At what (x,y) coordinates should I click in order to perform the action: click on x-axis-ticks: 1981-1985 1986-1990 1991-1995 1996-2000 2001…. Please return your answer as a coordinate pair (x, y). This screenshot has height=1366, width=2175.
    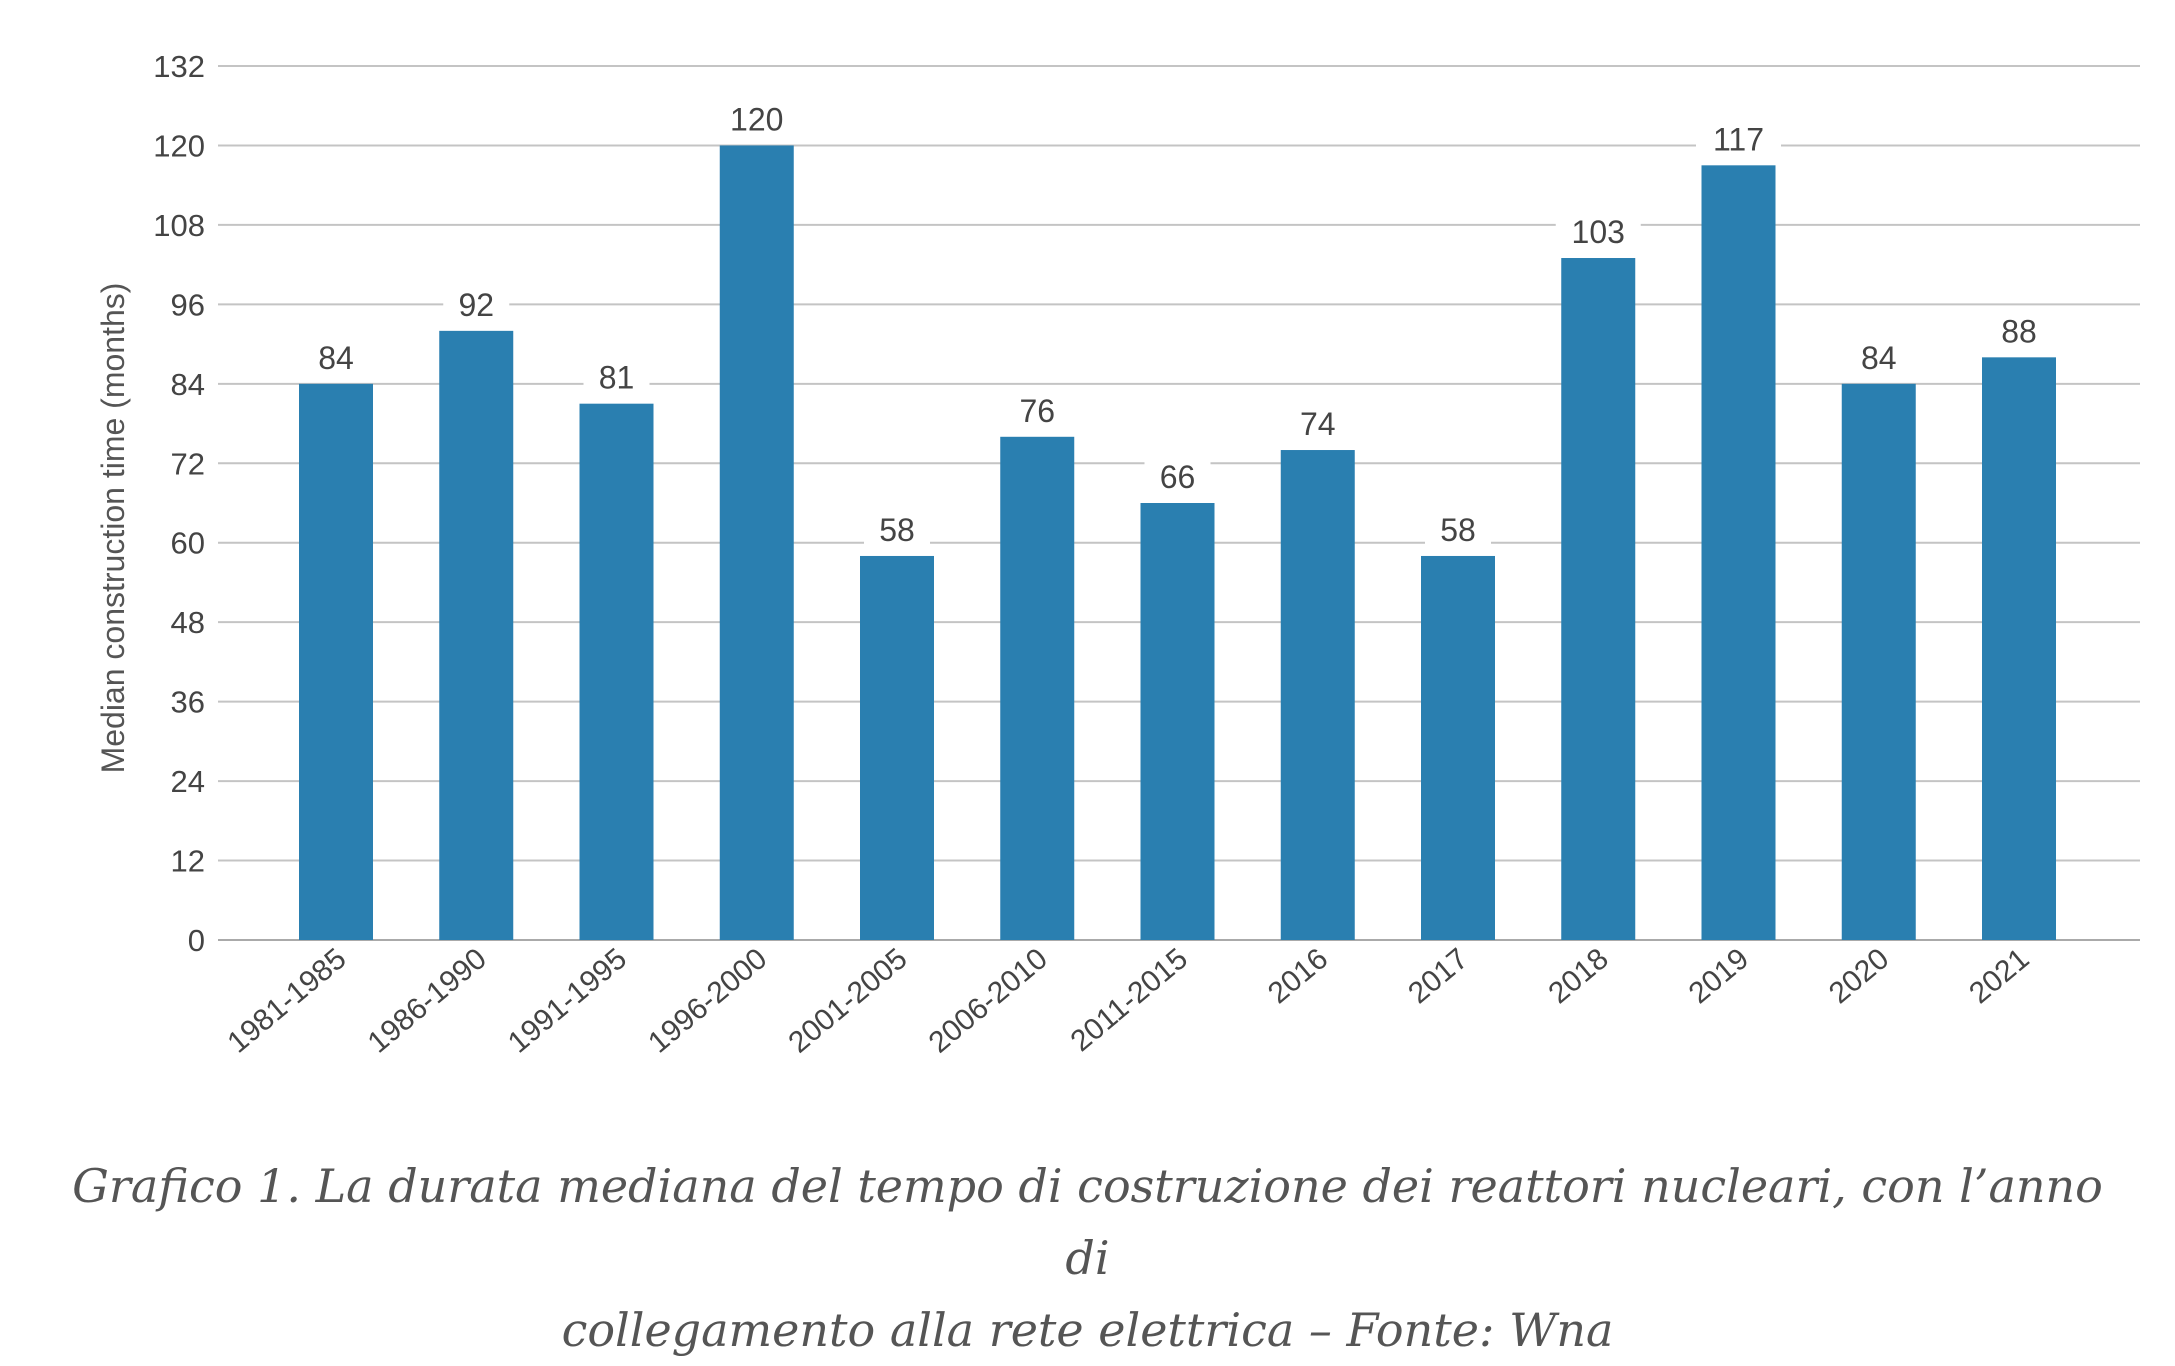
    Looking at the image, I should click on (1128, 1000).